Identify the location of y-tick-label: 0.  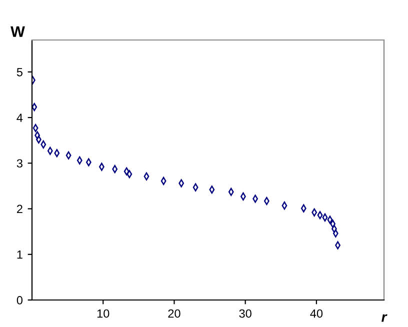
(19, 300).